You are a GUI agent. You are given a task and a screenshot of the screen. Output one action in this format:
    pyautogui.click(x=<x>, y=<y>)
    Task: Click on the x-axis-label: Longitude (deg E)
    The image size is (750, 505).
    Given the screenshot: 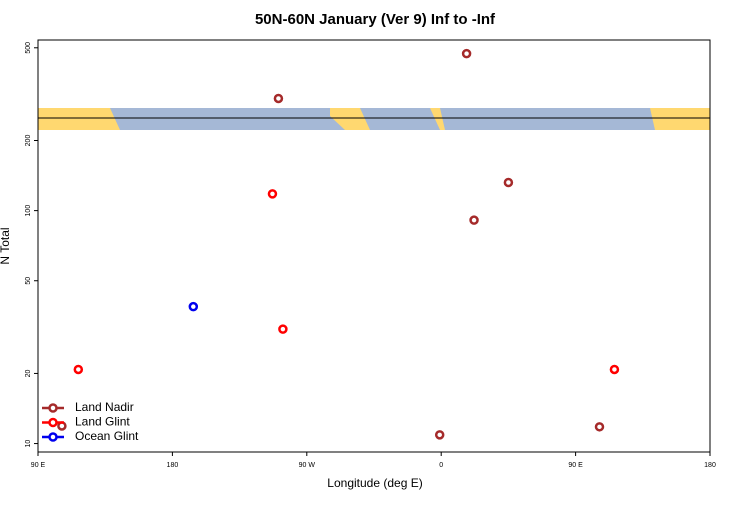 What is the action you would take?
    pyautogui.click(x=374, y=483)
    